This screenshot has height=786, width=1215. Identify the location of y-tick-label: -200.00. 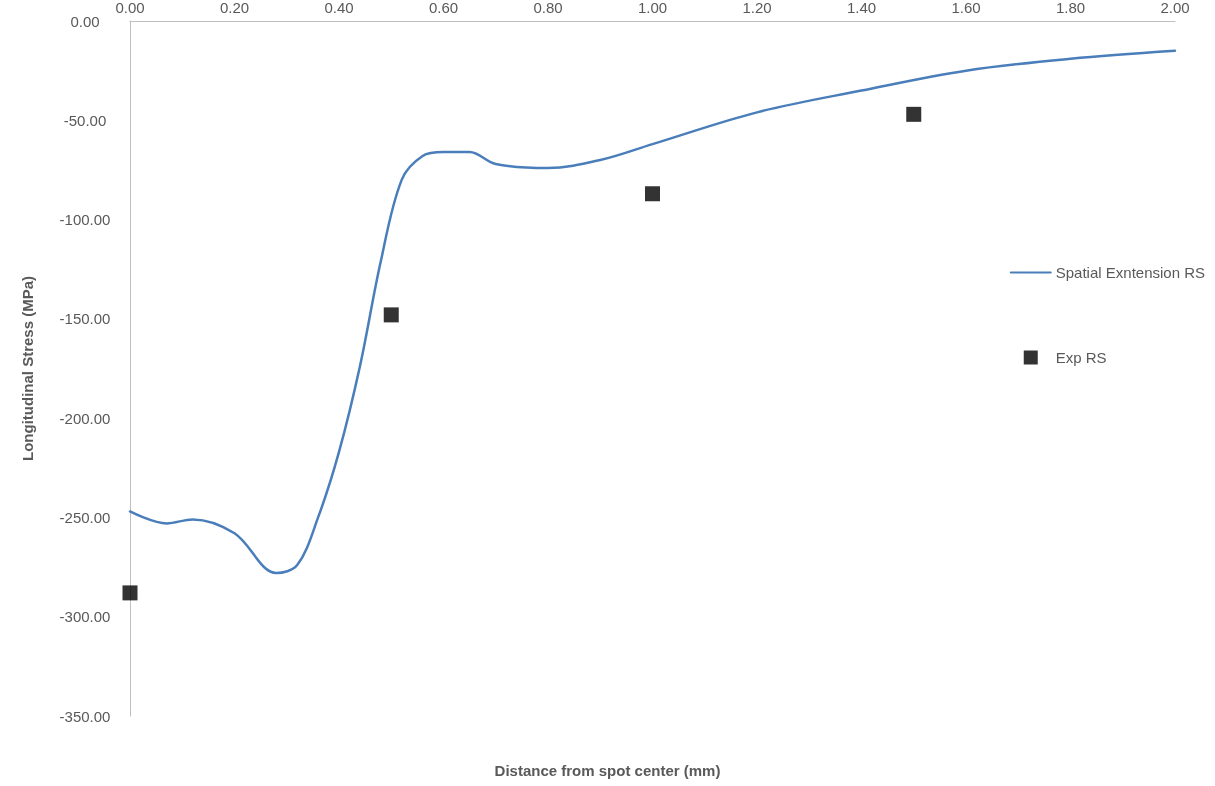
(85, 418).